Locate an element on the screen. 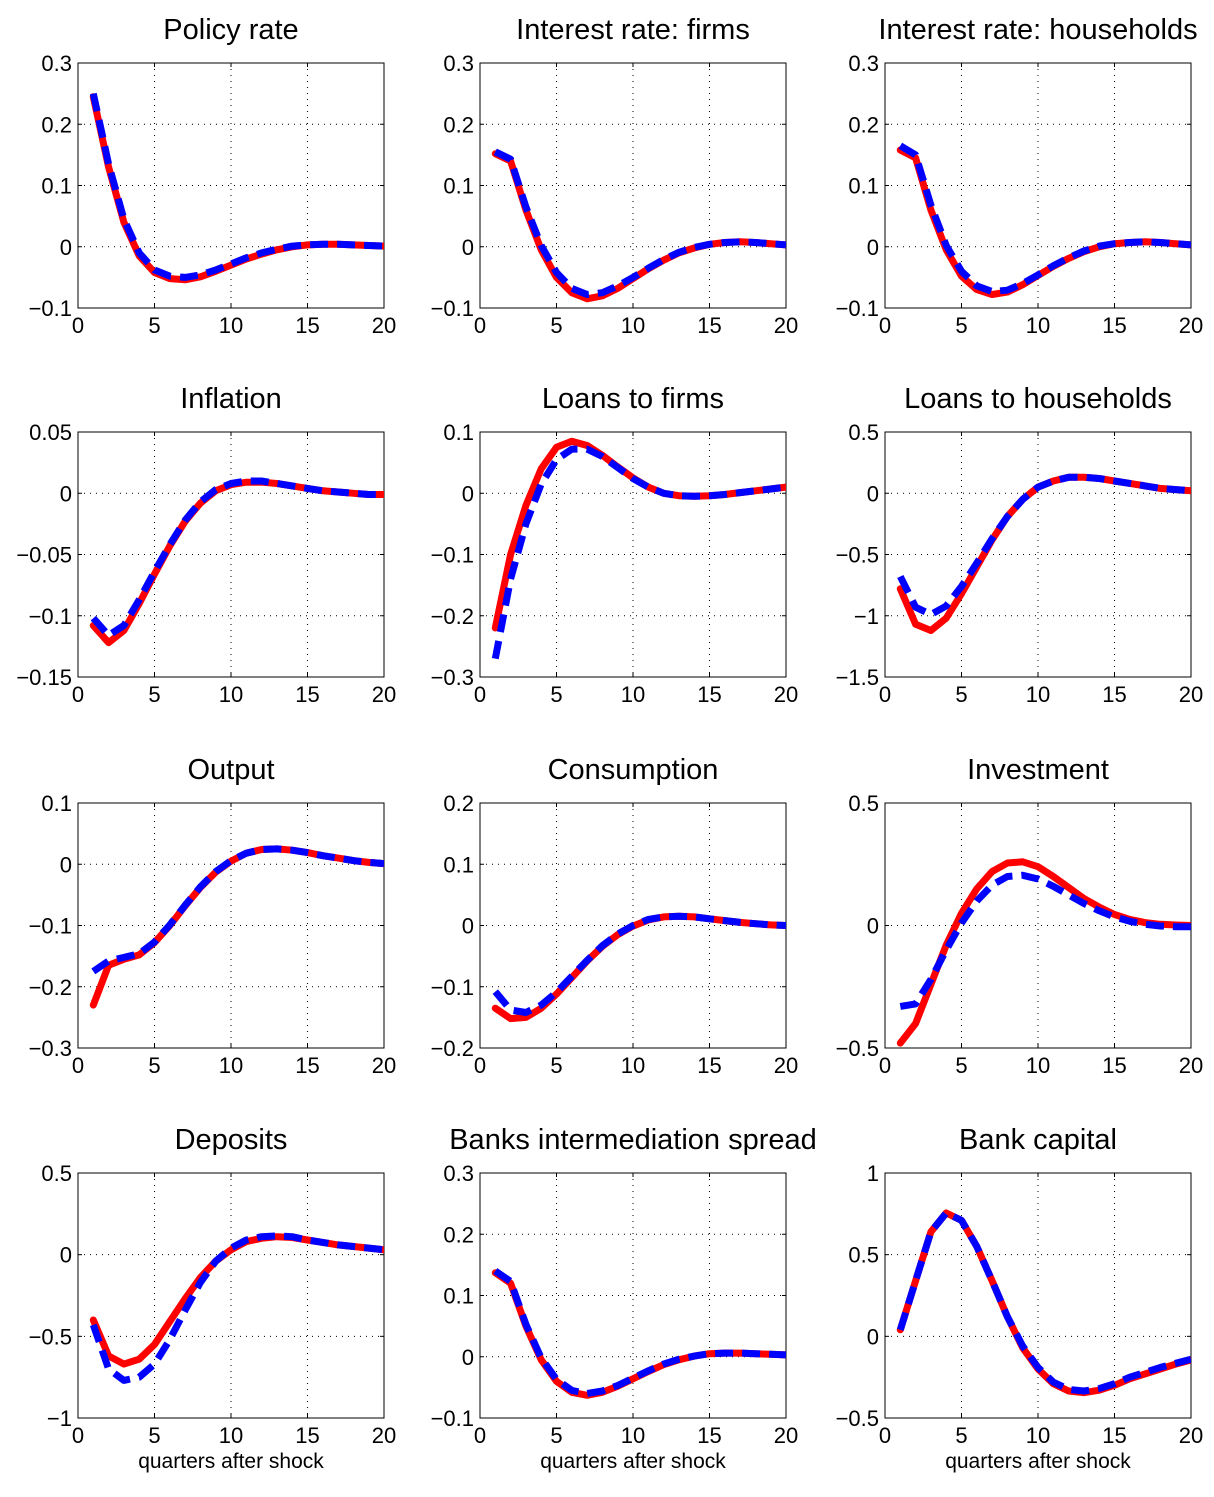  subplot-7: 0 5 10 15 20 −0.2 −0.1 0 0.1 0.2 Consumption is located at coordinates (615, 916).